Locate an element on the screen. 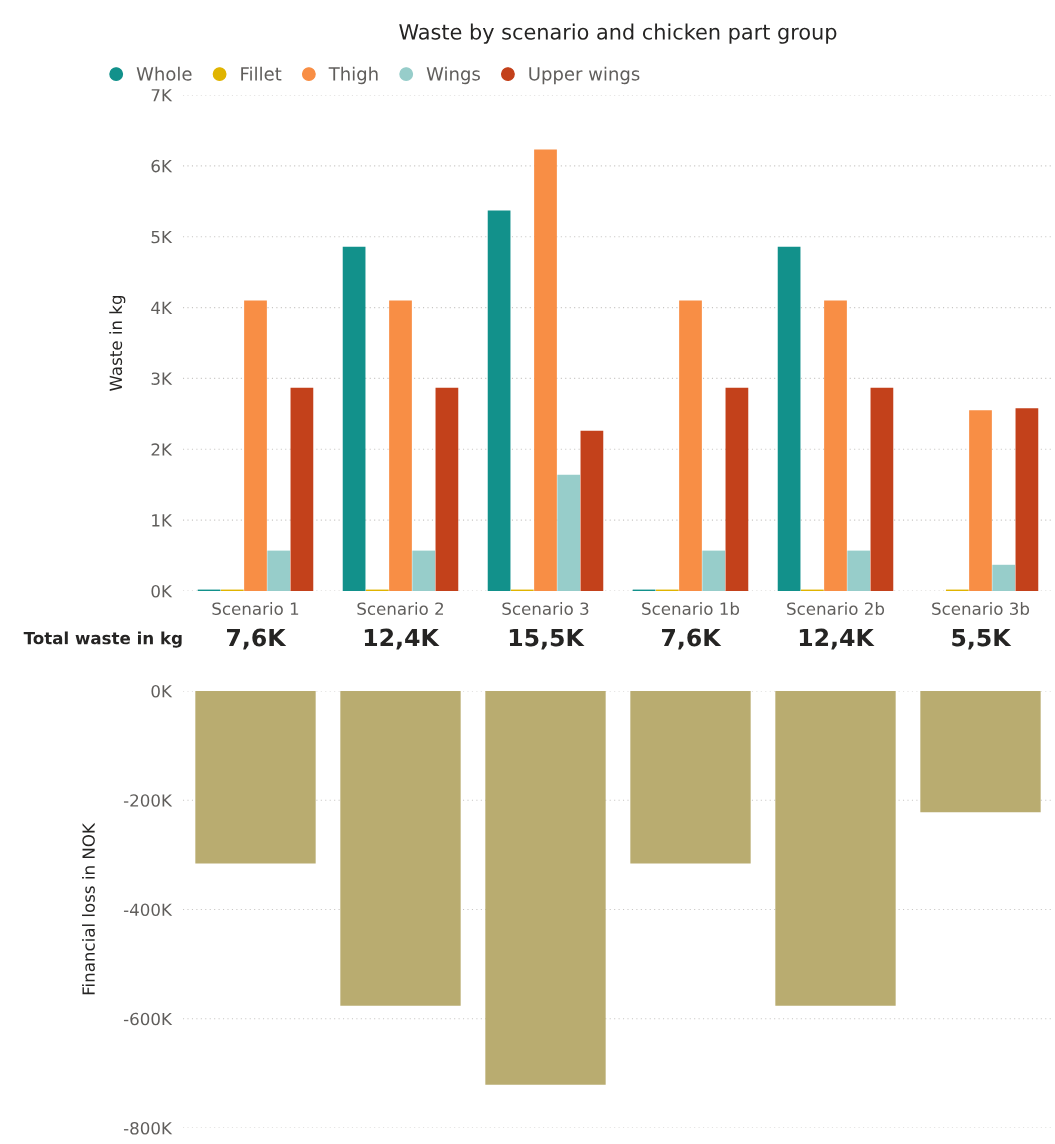  y-tick-label: 3K is located at coordinates (162, 378).